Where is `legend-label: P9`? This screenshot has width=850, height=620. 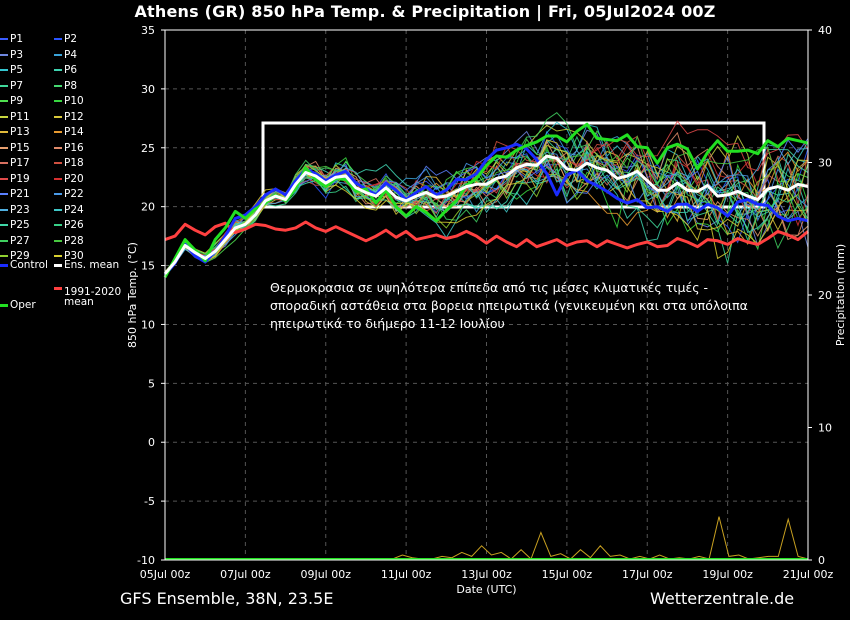
legend-label: P9 is located at coordinates (17, 101).